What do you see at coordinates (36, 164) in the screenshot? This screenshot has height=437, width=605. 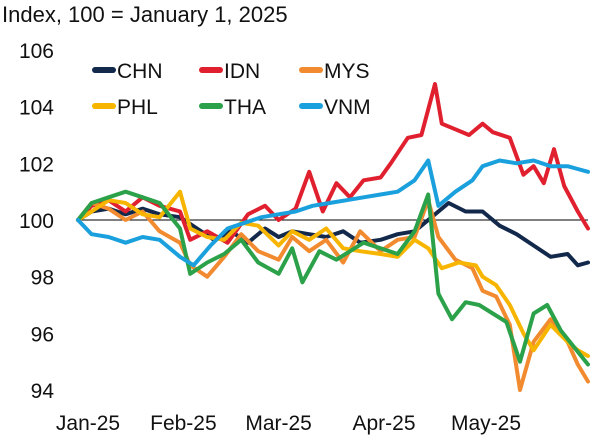 I see `y-tick-label: 102` at bounding box center [36, 164].